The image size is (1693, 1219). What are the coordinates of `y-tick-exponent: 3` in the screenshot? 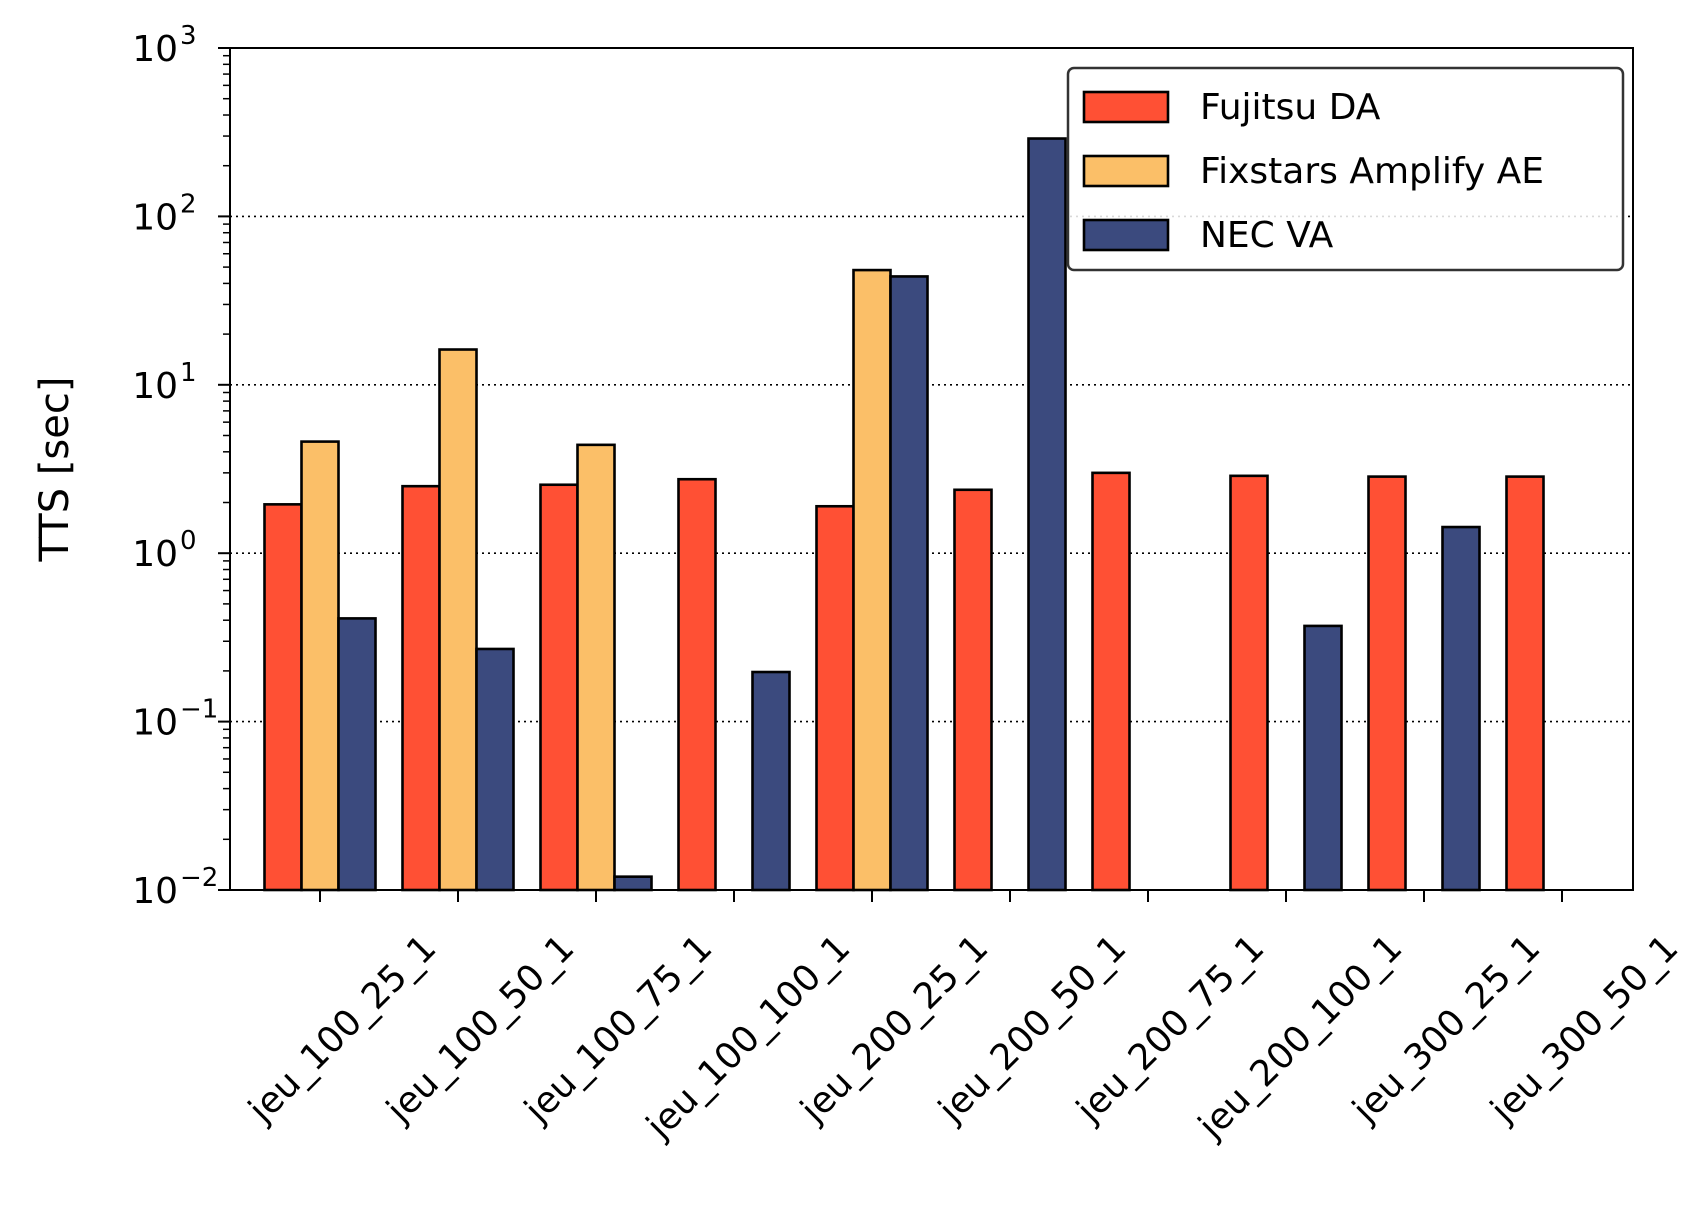 It's located at (188, 36).